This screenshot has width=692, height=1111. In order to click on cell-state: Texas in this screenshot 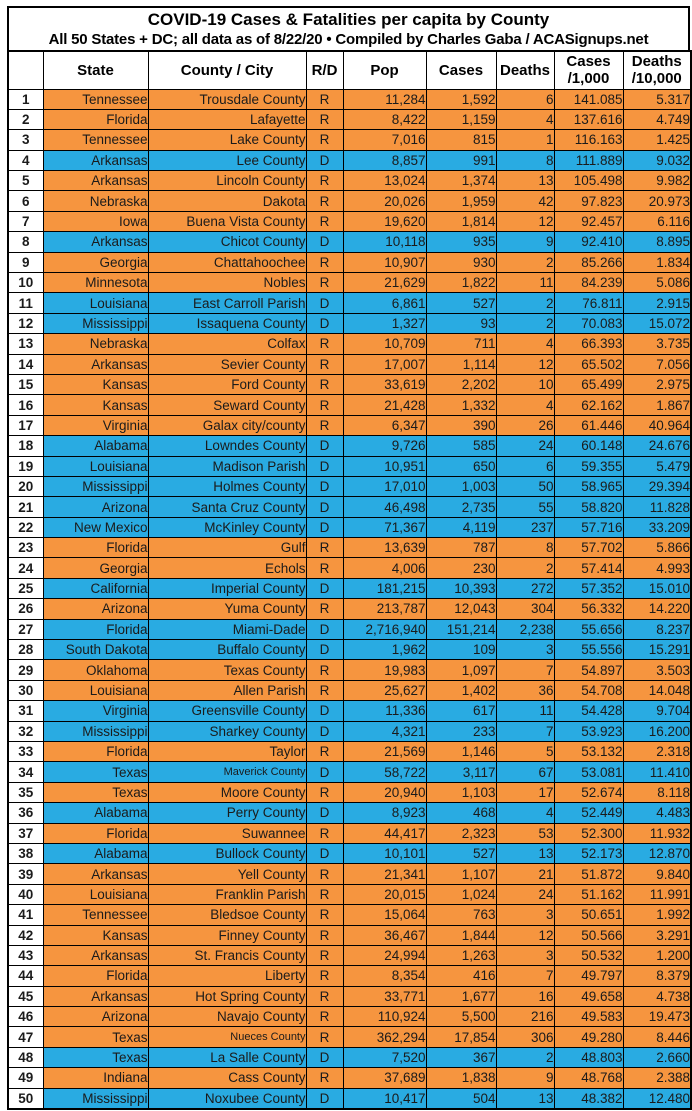, I will do `click(95, 1057)`.